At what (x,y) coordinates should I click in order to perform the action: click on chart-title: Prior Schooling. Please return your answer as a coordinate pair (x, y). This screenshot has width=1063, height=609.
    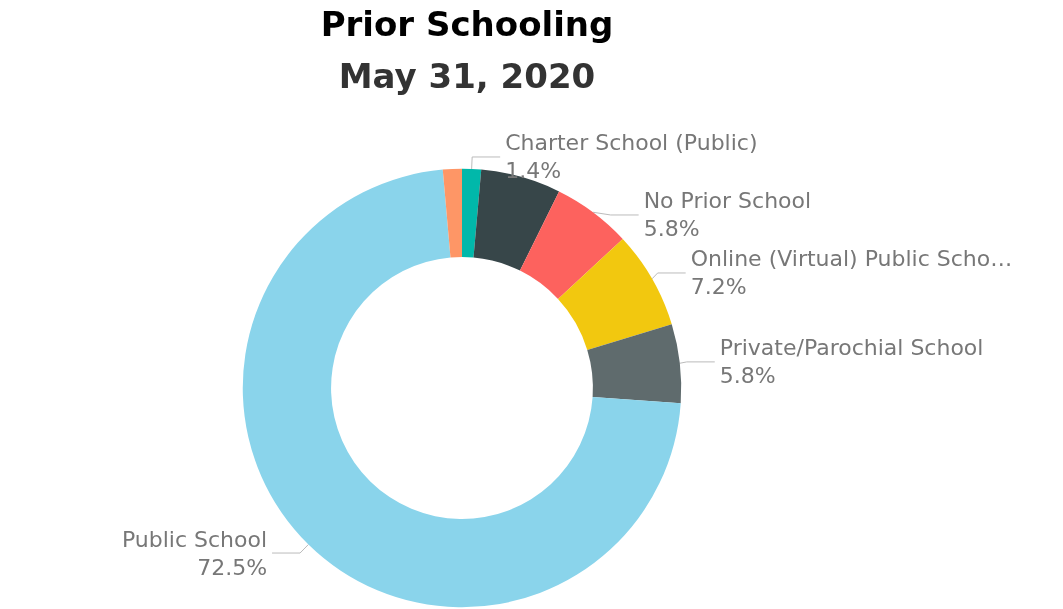
    Looking at the image, I should click on (467, 24).